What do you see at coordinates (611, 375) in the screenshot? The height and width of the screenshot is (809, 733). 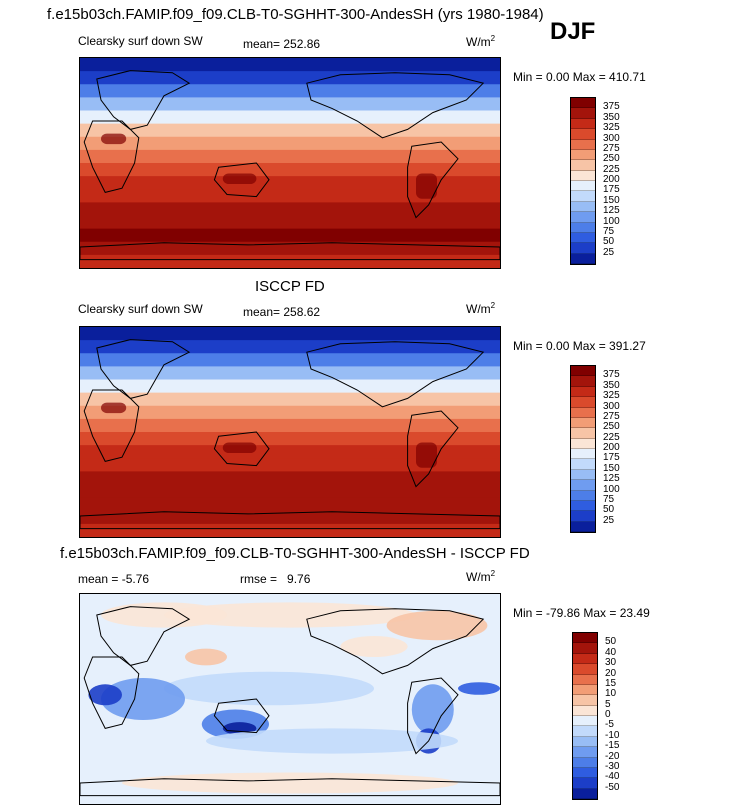 I see `obs-colorbar-tick: 375` at bounding box center [611, 375].